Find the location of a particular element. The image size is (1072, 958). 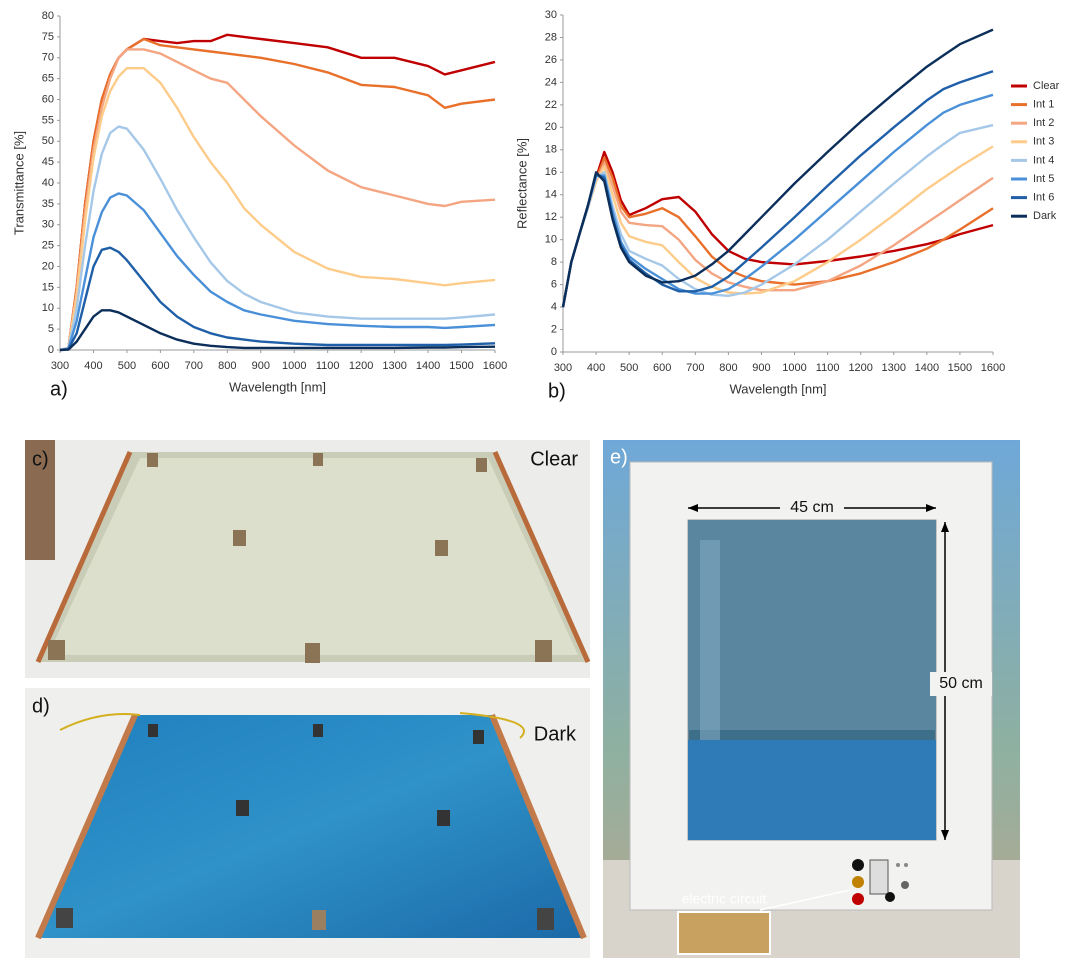

photo-dark: d) Dark is located at coordinates (307, 823).